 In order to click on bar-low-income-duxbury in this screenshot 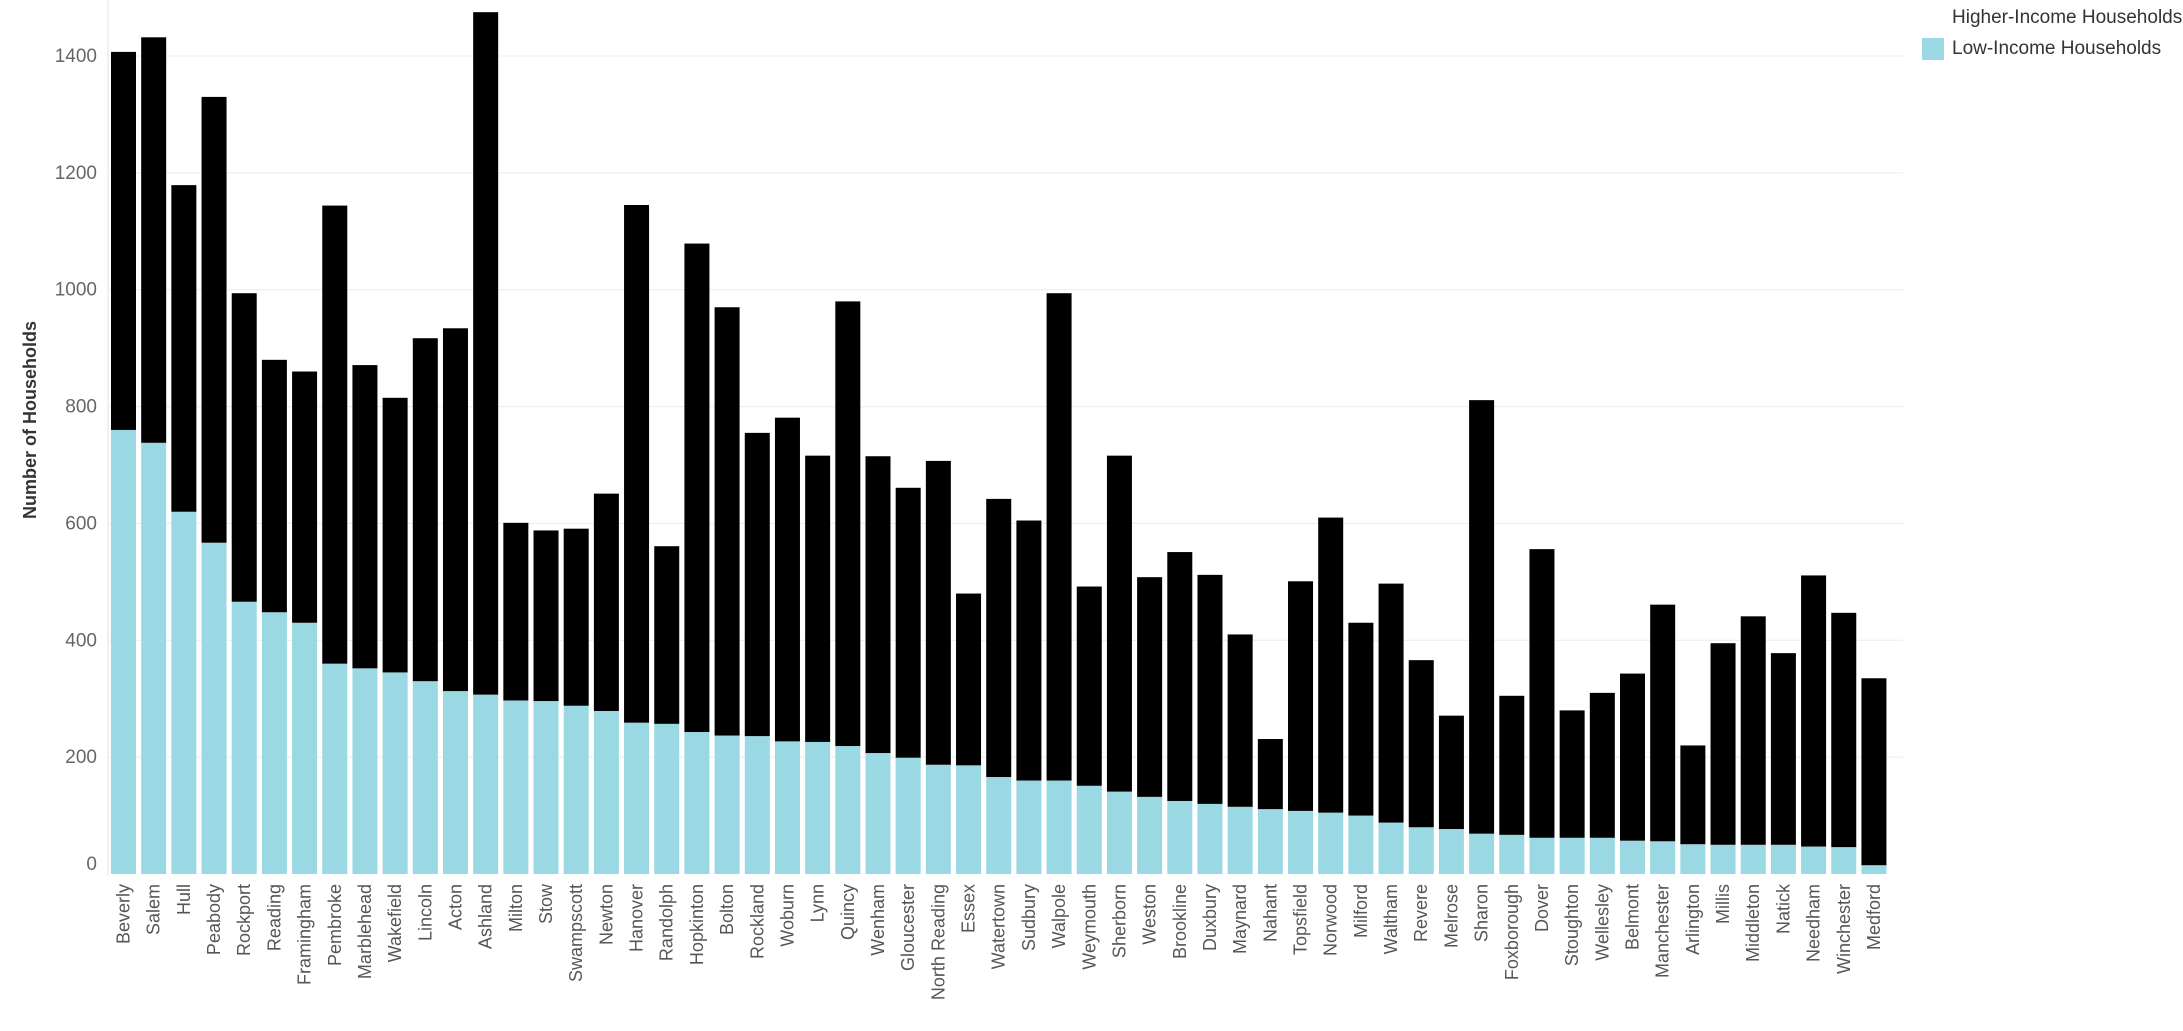, I will do `click(1210, 838)`.